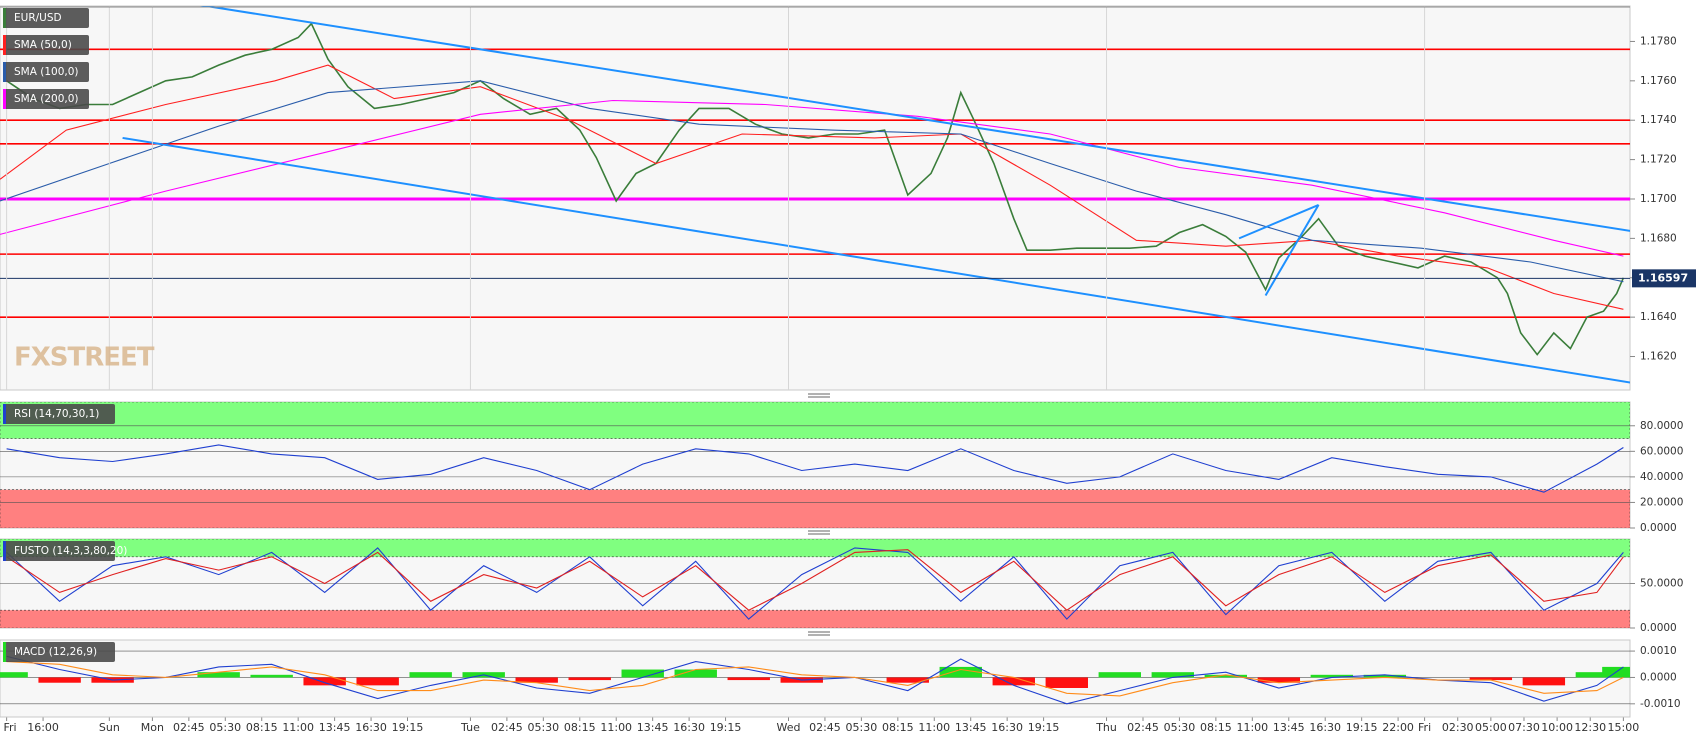 This screenshot has height=738, width=1707. What do you see at coordinates (1624, 727) in the screenshot?
I see `x-tick-label: 15:00` at bounding box center [1624, 727].